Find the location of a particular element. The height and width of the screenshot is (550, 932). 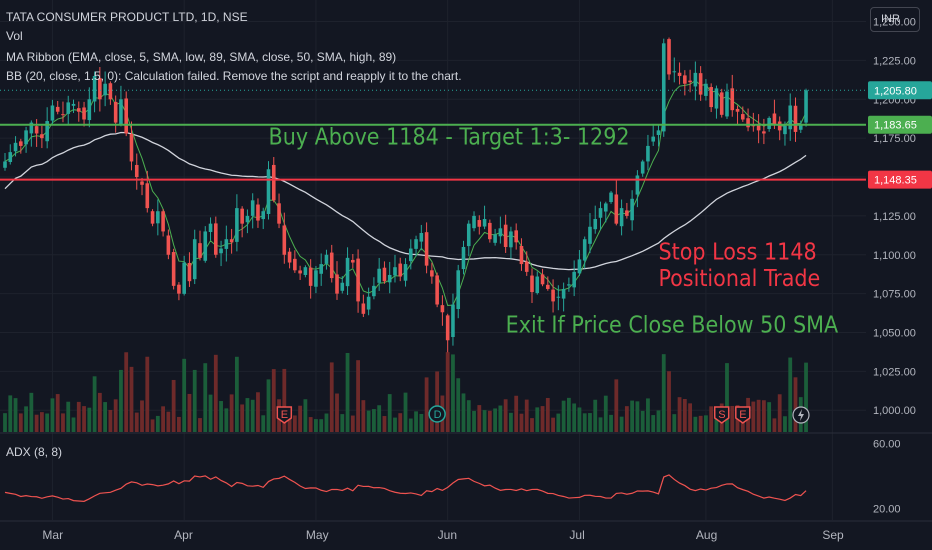

volume-bars is located at coordinates (405, 392).